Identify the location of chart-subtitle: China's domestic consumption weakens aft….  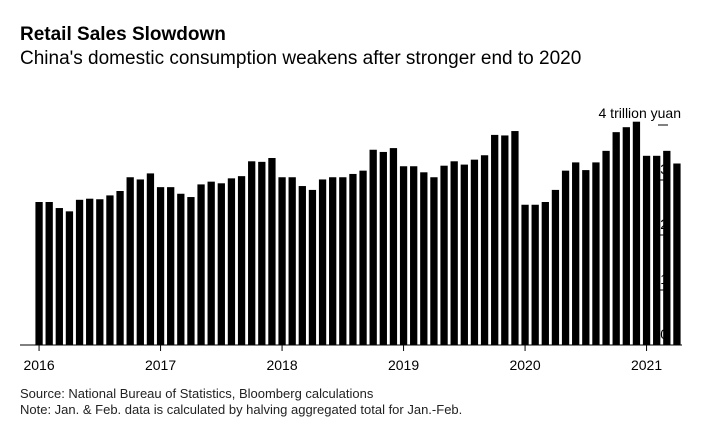
(301, 58).